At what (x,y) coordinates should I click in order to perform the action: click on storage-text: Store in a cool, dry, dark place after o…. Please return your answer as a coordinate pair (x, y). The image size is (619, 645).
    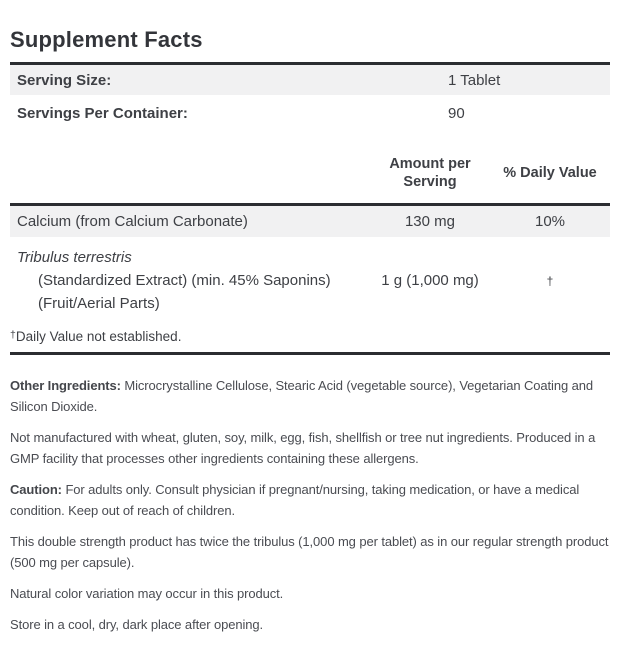
    Looking at the image, I should click on (137, 624).